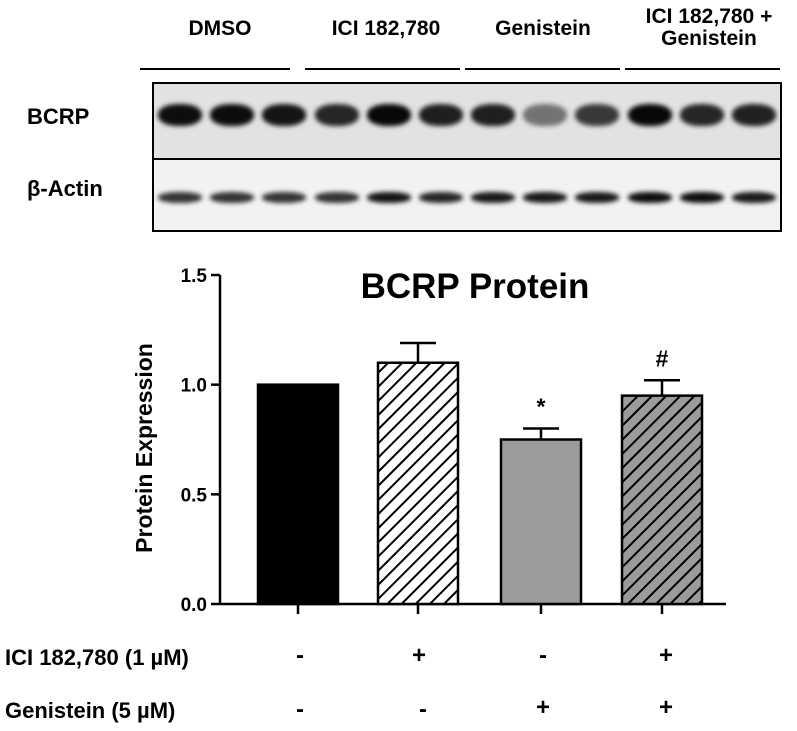  Describe the element at coordinates (709, 27) in the screenshot. I see `blot-group-label-combo: ICI 182,780 + Genistein` at that location.